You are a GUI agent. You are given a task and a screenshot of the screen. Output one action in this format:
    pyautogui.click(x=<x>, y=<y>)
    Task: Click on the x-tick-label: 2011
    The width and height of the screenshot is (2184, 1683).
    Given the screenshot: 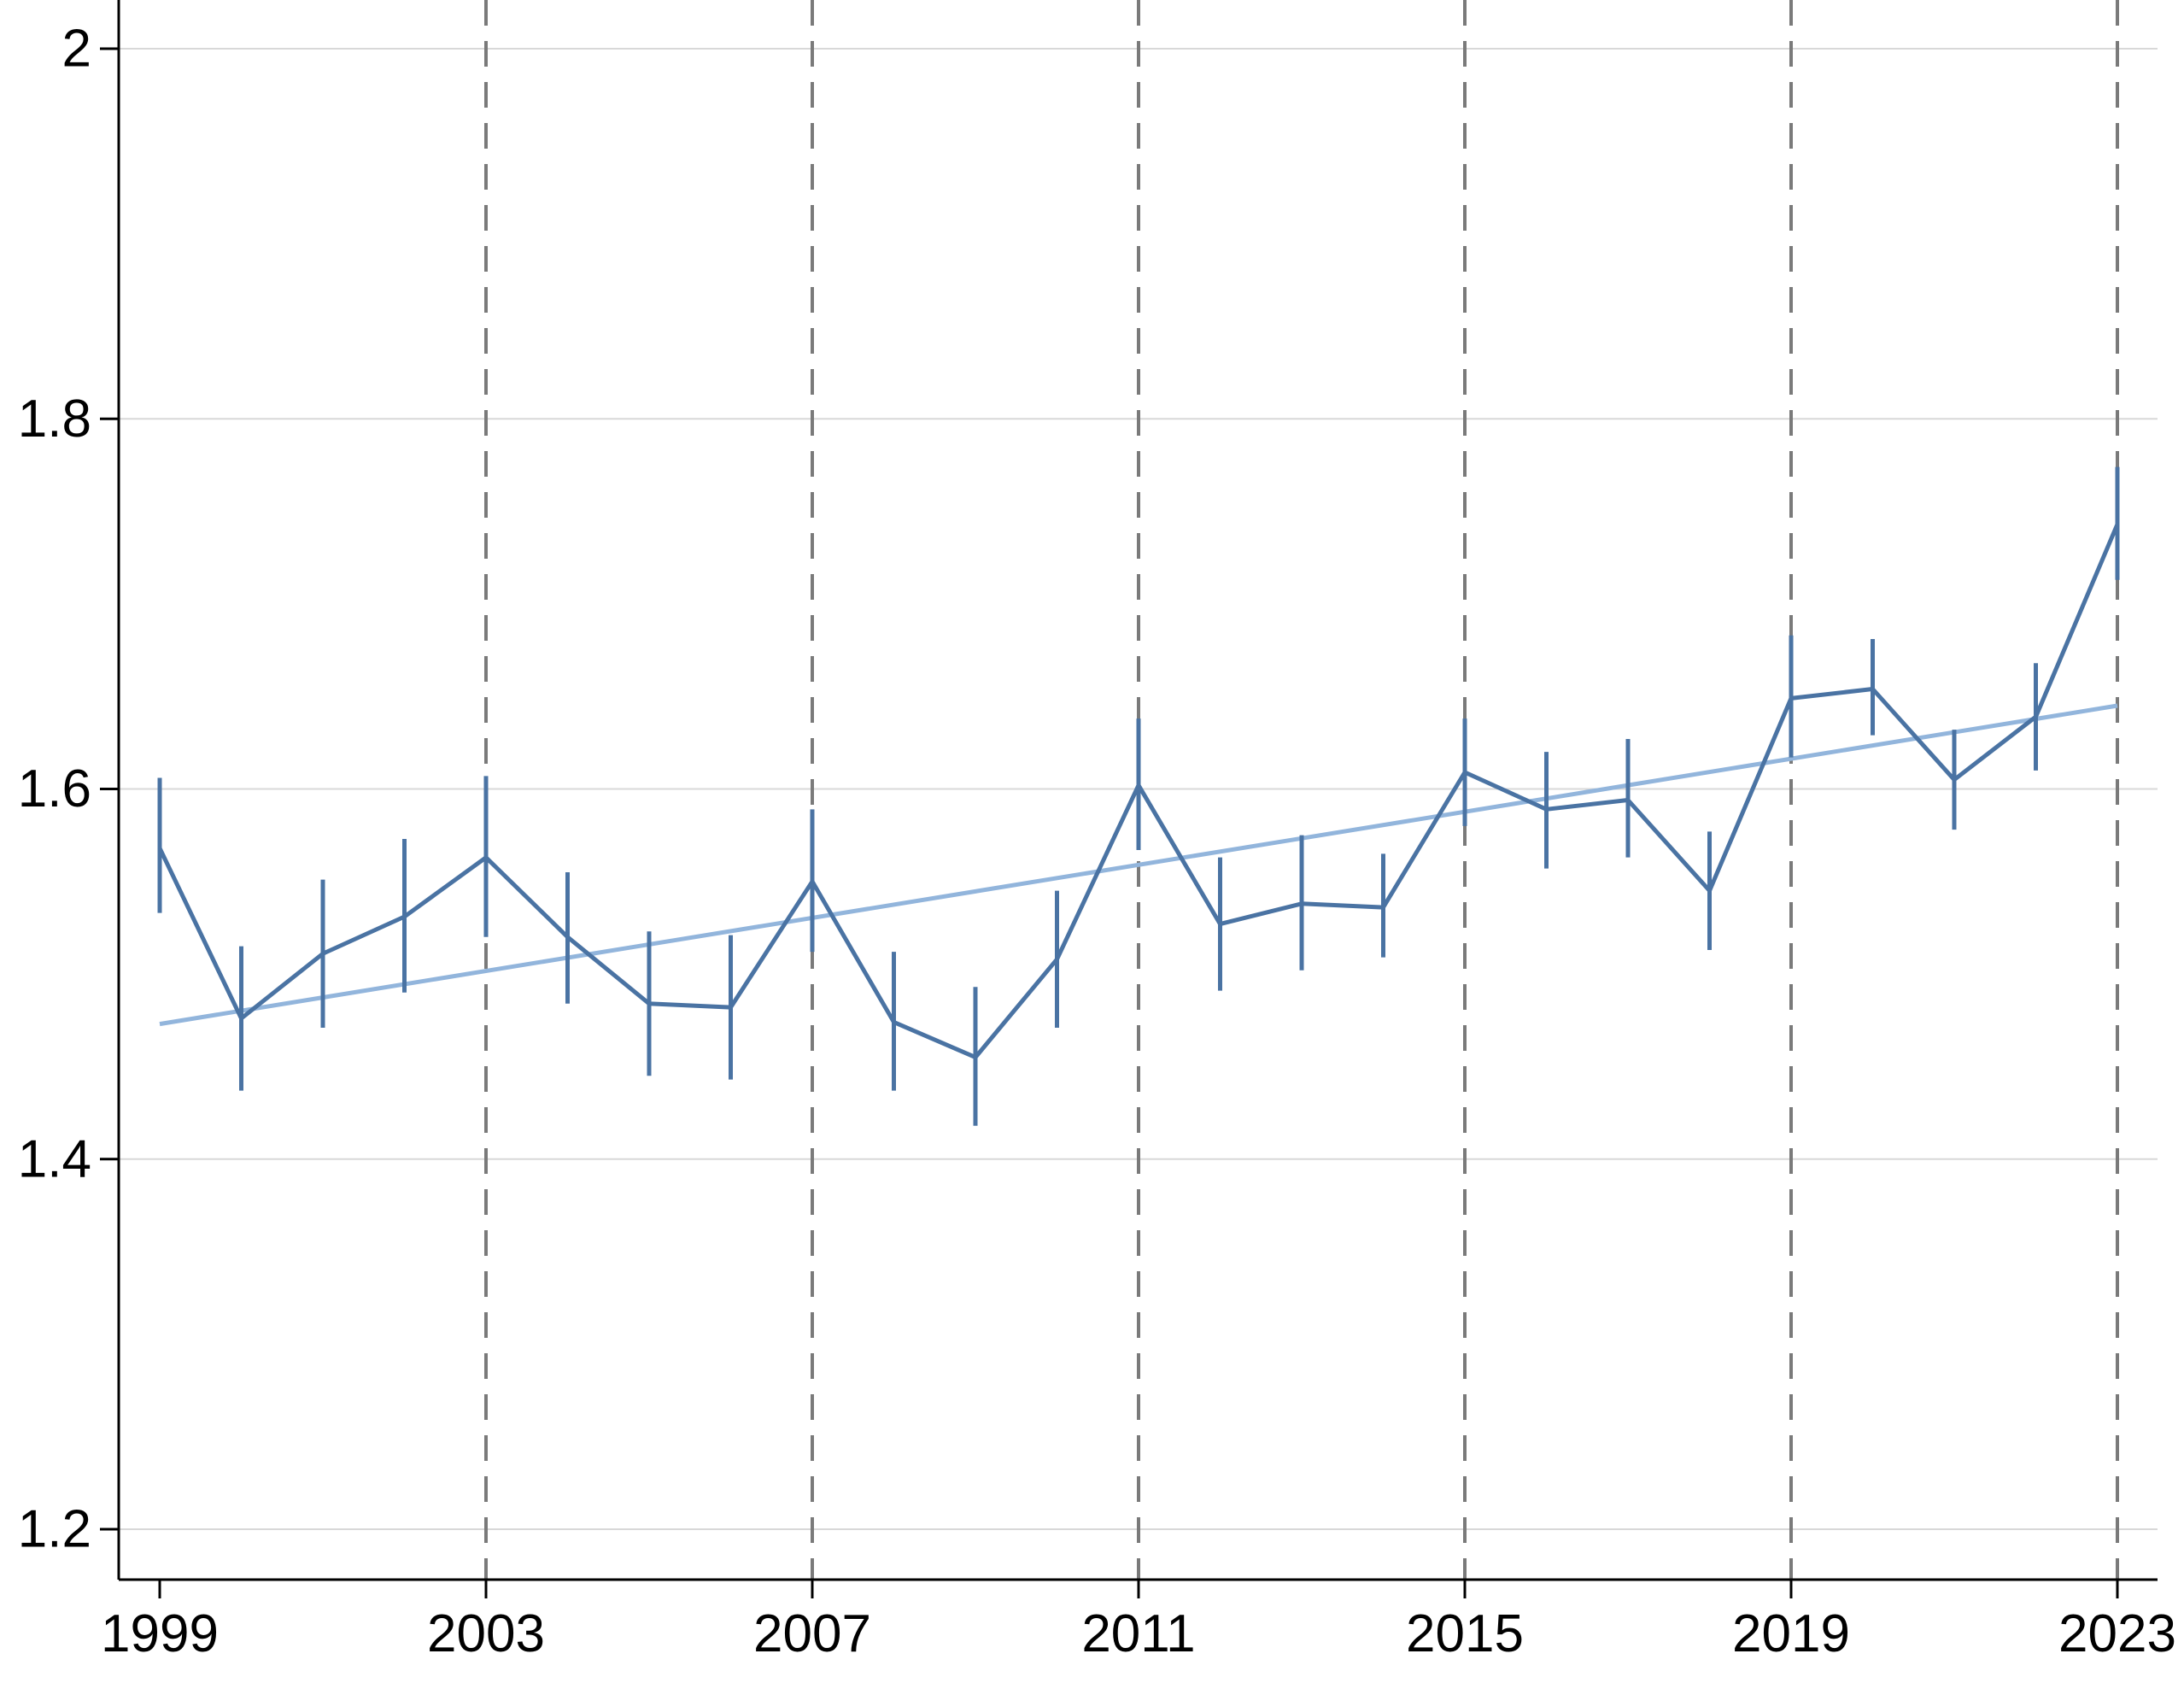 What is the action you would take?
    pyautogui.click(x=1138, y=1634)
    